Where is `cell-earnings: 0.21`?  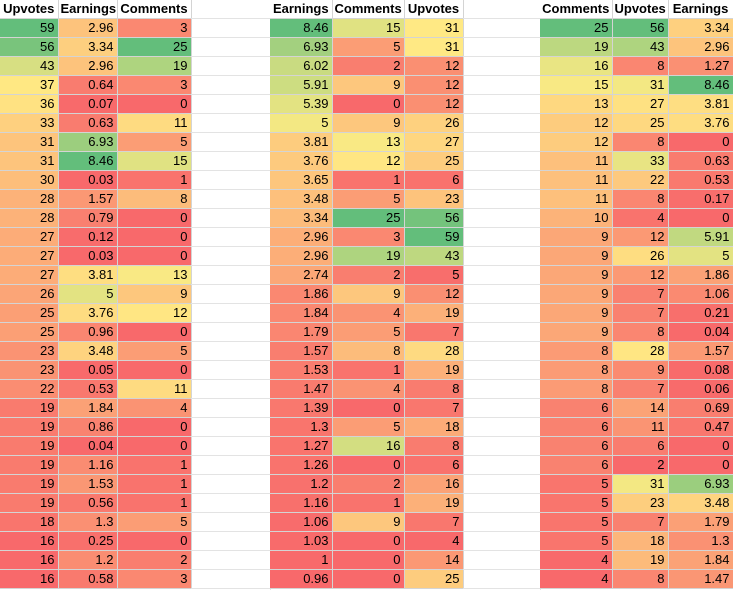
cell-earnings: 0.21 is located at coordinates (700, 313).